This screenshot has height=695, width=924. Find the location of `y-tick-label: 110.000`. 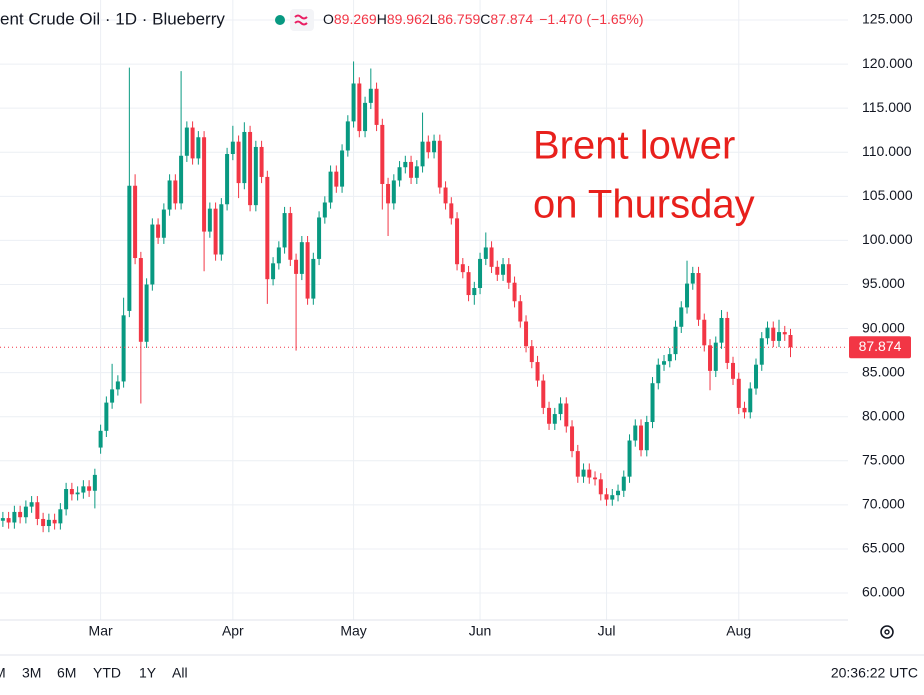

y-tick-label: 110.000 is located at coordinates (887, 151).